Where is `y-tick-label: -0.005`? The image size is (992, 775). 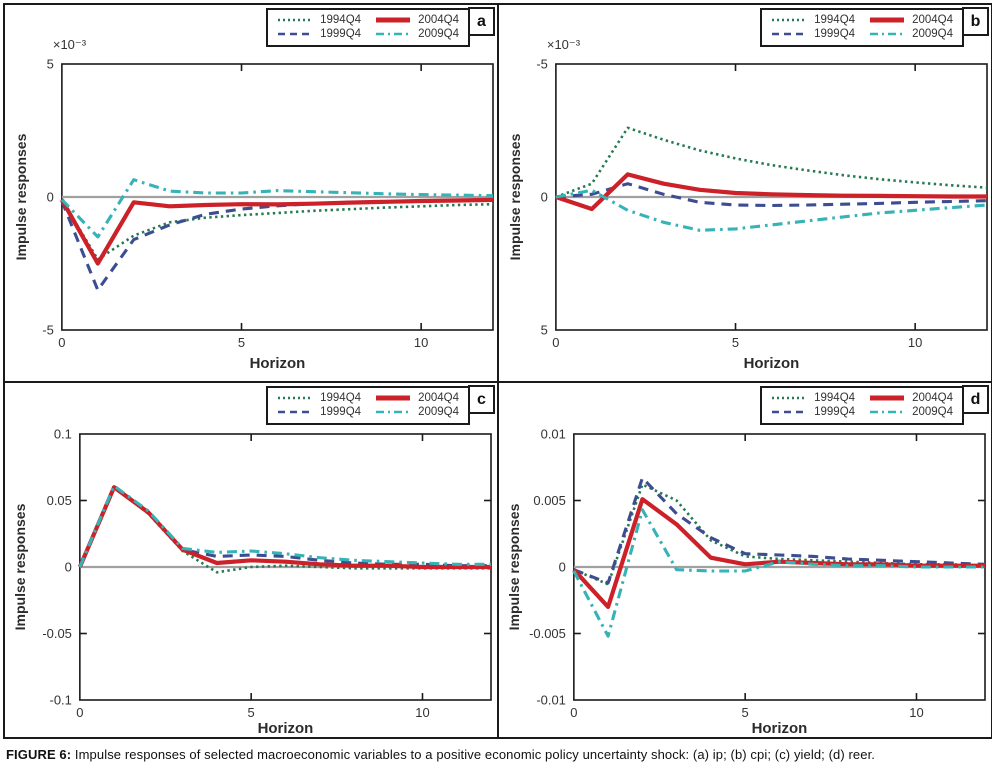 y-tick-label: -0.005 is located at coordinates (547, 633).